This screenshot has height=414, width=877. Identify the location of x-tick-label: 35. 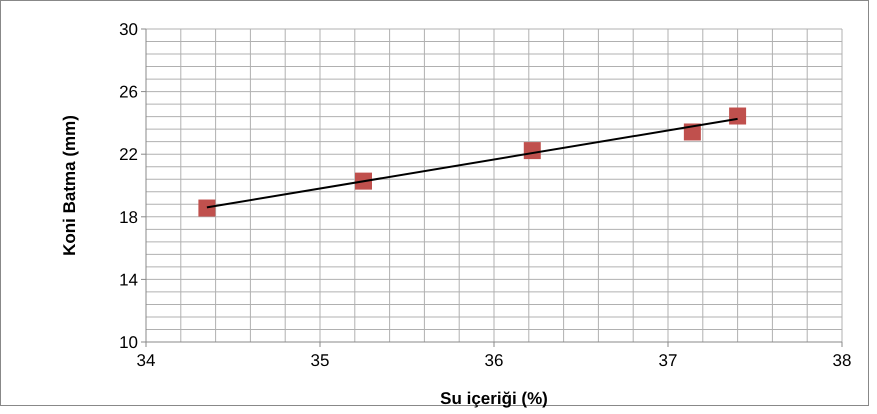
(320, 360).